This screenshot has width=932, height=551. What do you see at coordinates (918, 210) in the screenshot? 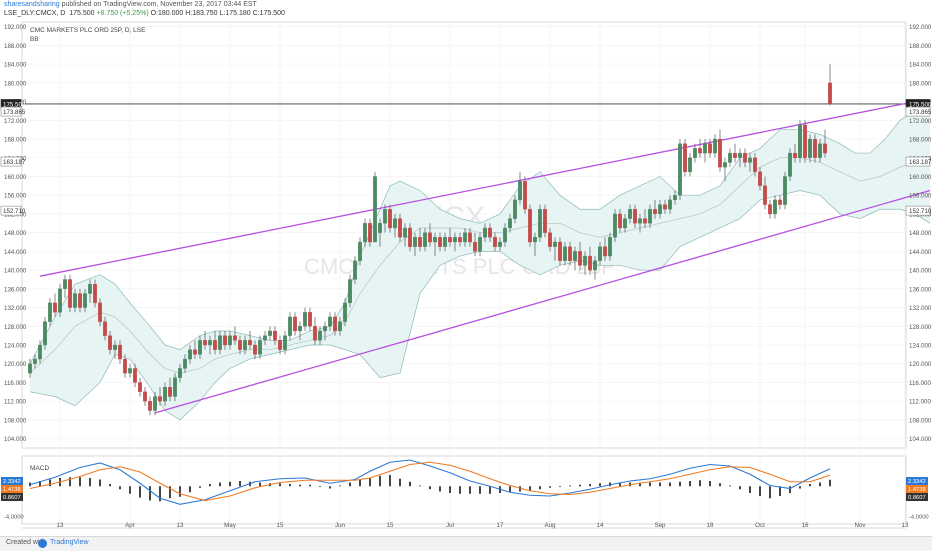
I see `price-marker: 152.710` at bounding box center [918, 210].